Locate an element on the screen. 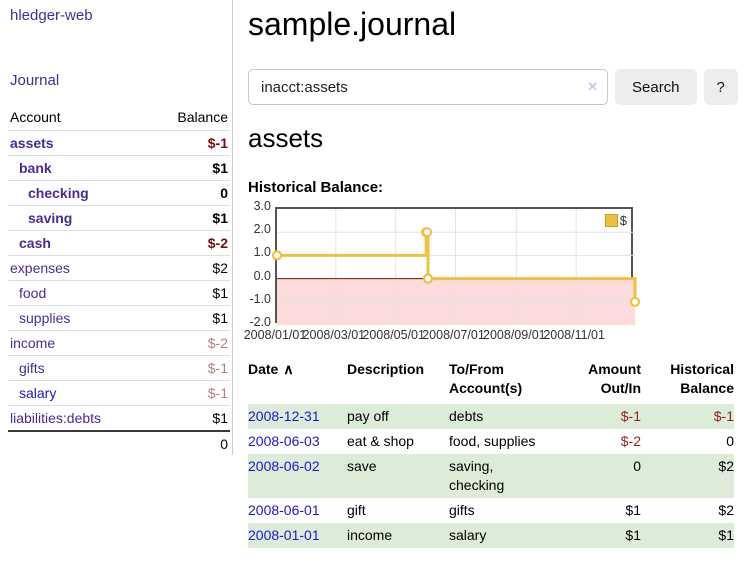  register-header-amount: Amount Out/In is located at coordinates (614, 378).